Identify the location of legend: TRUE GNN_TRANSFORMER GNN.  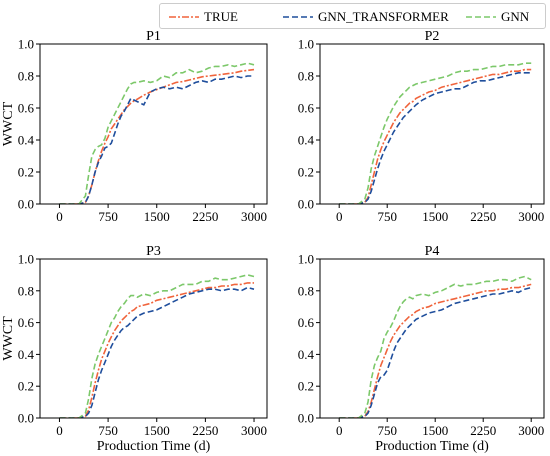
(352, 16).